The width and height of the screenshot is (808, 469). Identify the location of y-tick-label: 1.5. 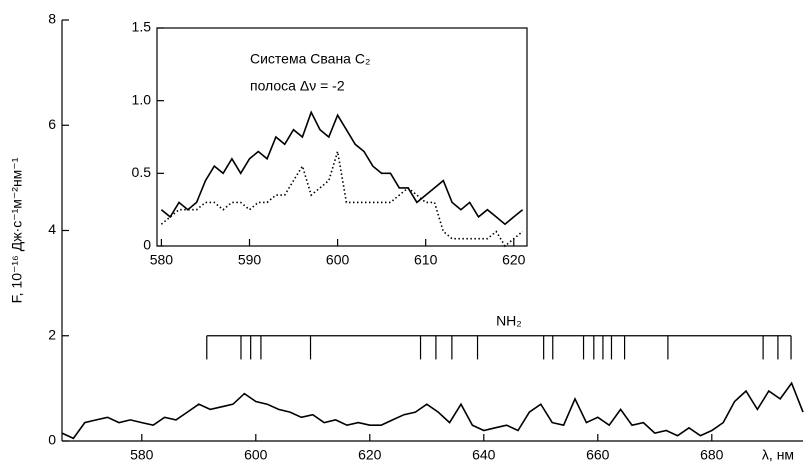
(142, 27).